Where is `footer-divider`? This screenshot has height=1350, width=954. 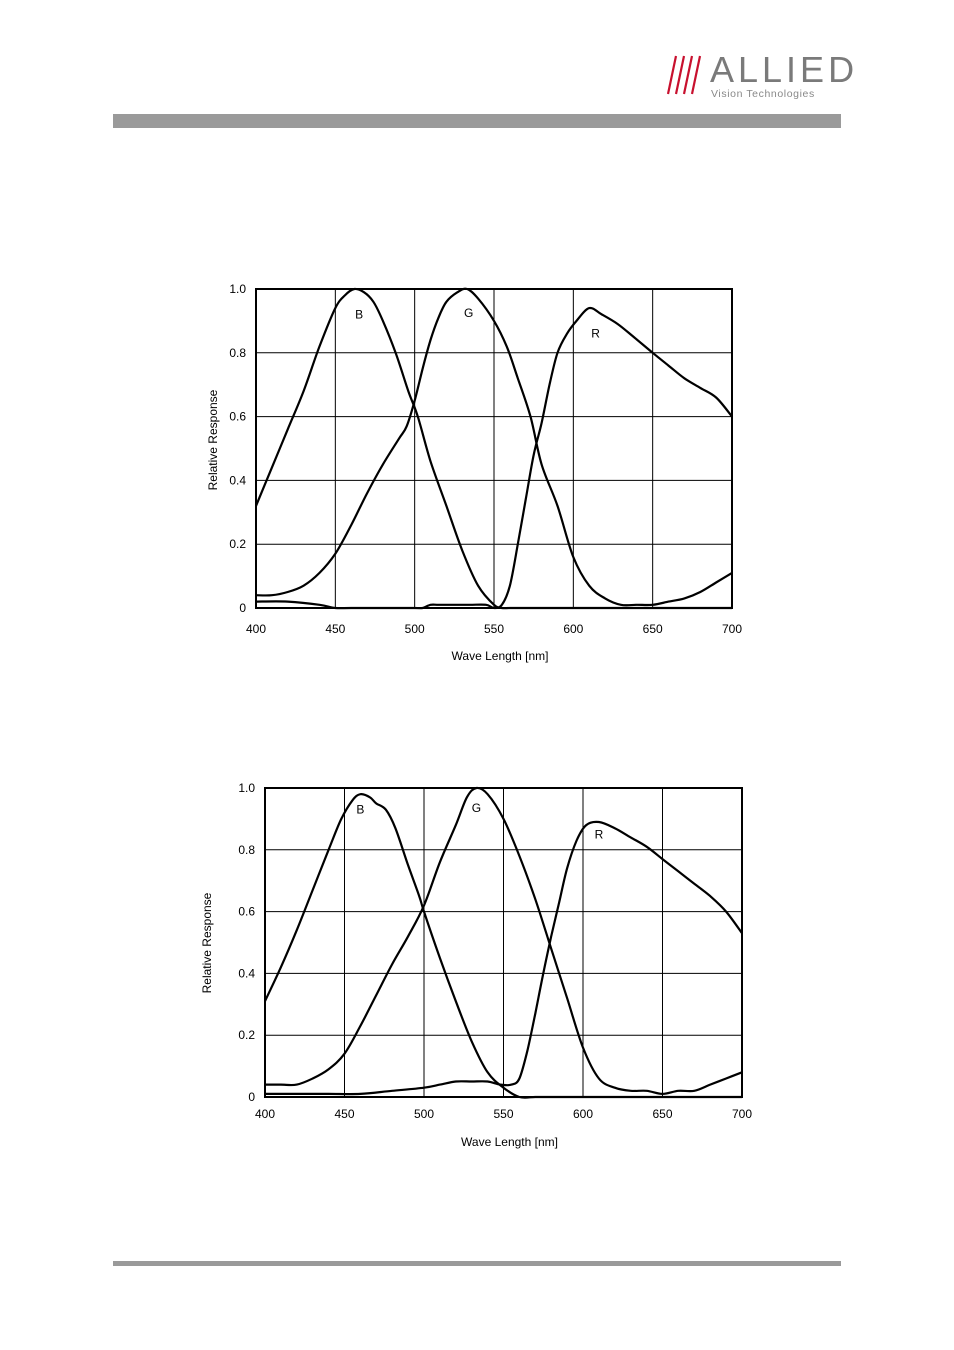 footer-divider is located at coordinates (477, 1263).